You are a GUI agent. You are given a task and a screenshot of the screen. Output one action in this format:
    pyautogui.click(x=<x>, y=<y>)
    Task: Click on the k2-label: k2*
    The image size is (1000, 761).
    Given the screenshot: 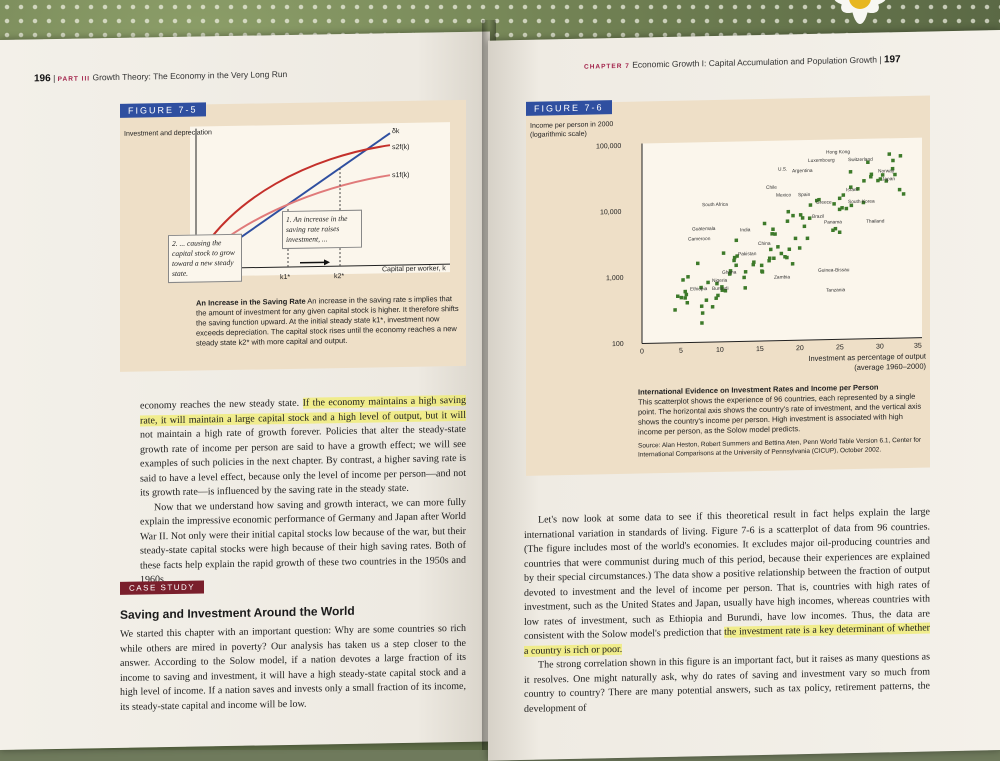 What is the action you would take?
    pyautogui.click(x=339, y=276)
    